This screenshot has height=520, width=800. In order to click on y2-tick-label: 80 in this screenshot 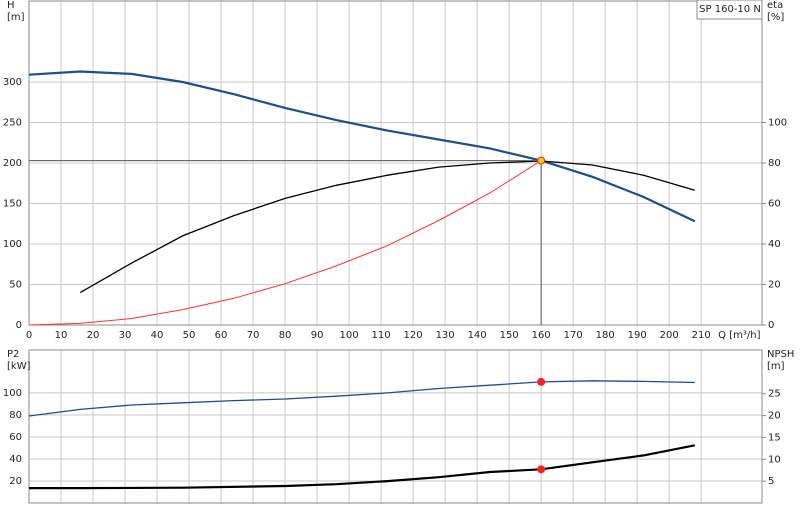, I will do `click(774, 163)`.